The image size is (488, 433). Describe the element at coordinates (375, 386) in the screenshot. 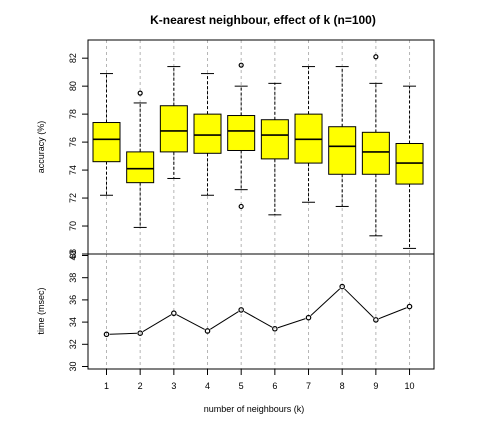

I see `x-tick-label: 9` at that location.